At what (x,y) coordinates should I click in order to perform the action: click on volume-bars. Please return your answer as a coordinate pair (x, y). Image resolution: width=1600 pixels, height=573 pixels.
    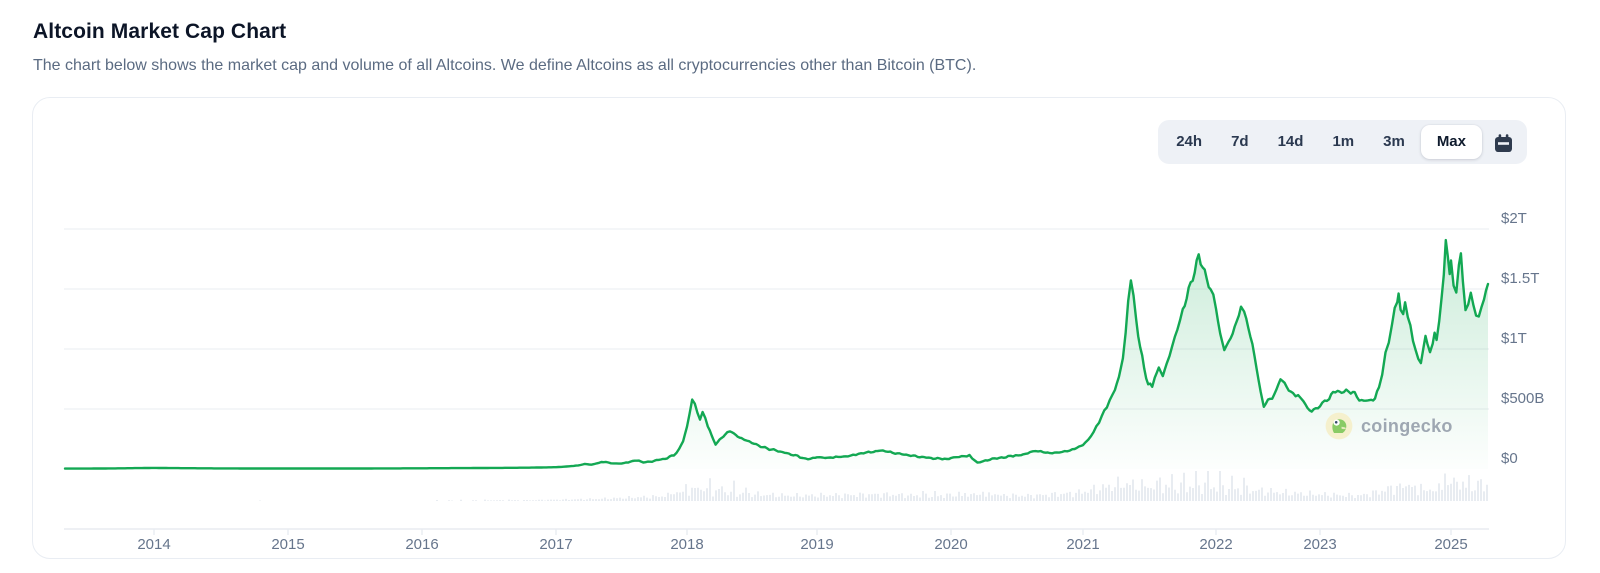
    Looking at the image, I should click on (873, 486).